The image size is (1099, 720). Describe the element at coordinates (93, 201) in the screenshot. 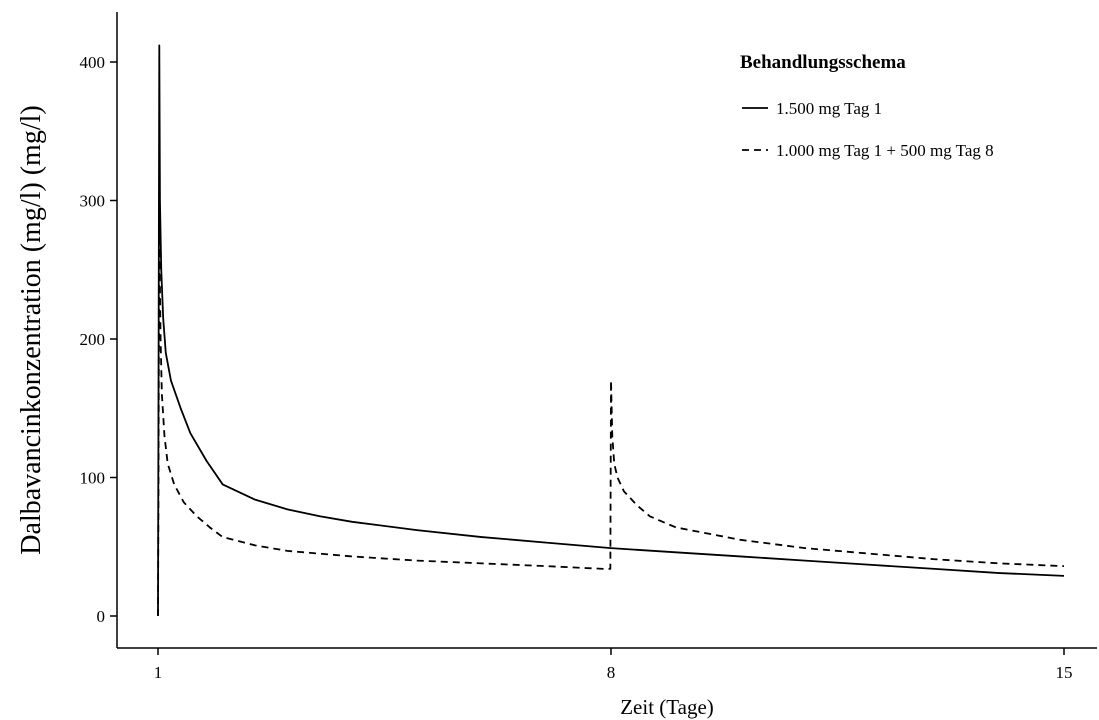

I see `y-tick-label: 300` at that location.